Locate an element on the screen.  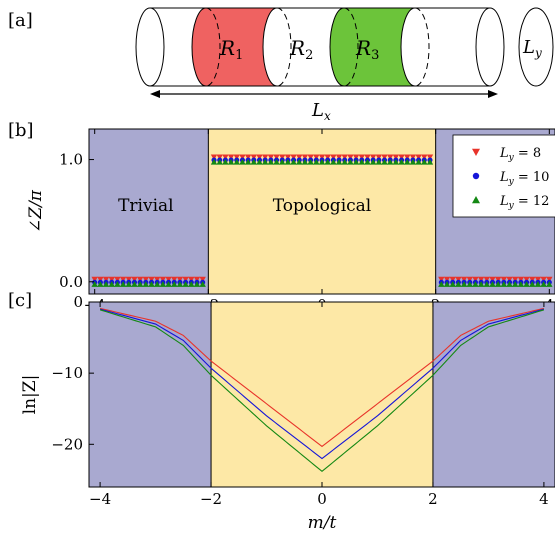
slice-separators is located at coordinates (348, 47).